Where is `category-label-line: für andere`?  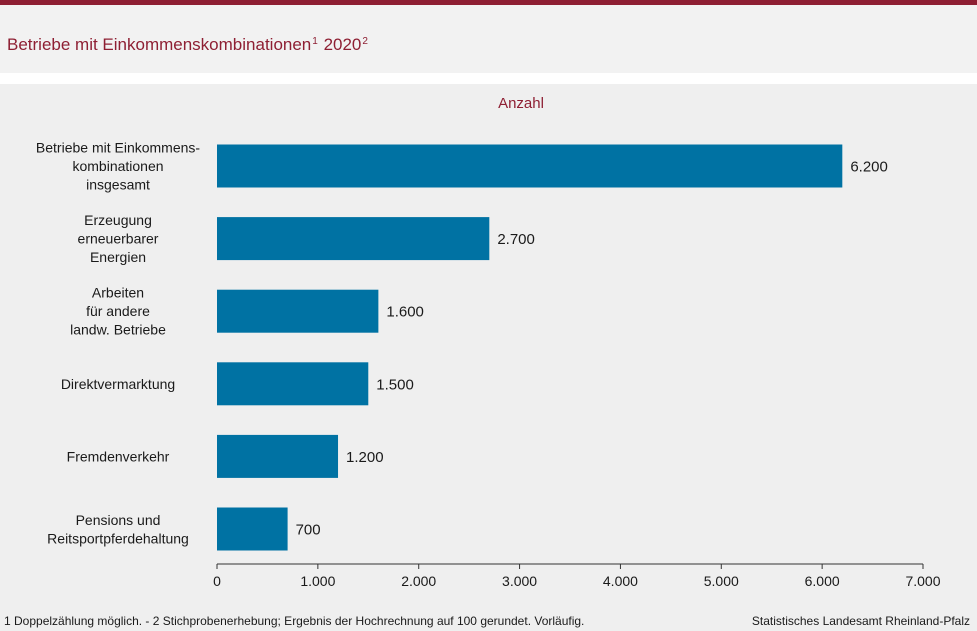
category-label-line: für andere is located at coordinates (118, 311).